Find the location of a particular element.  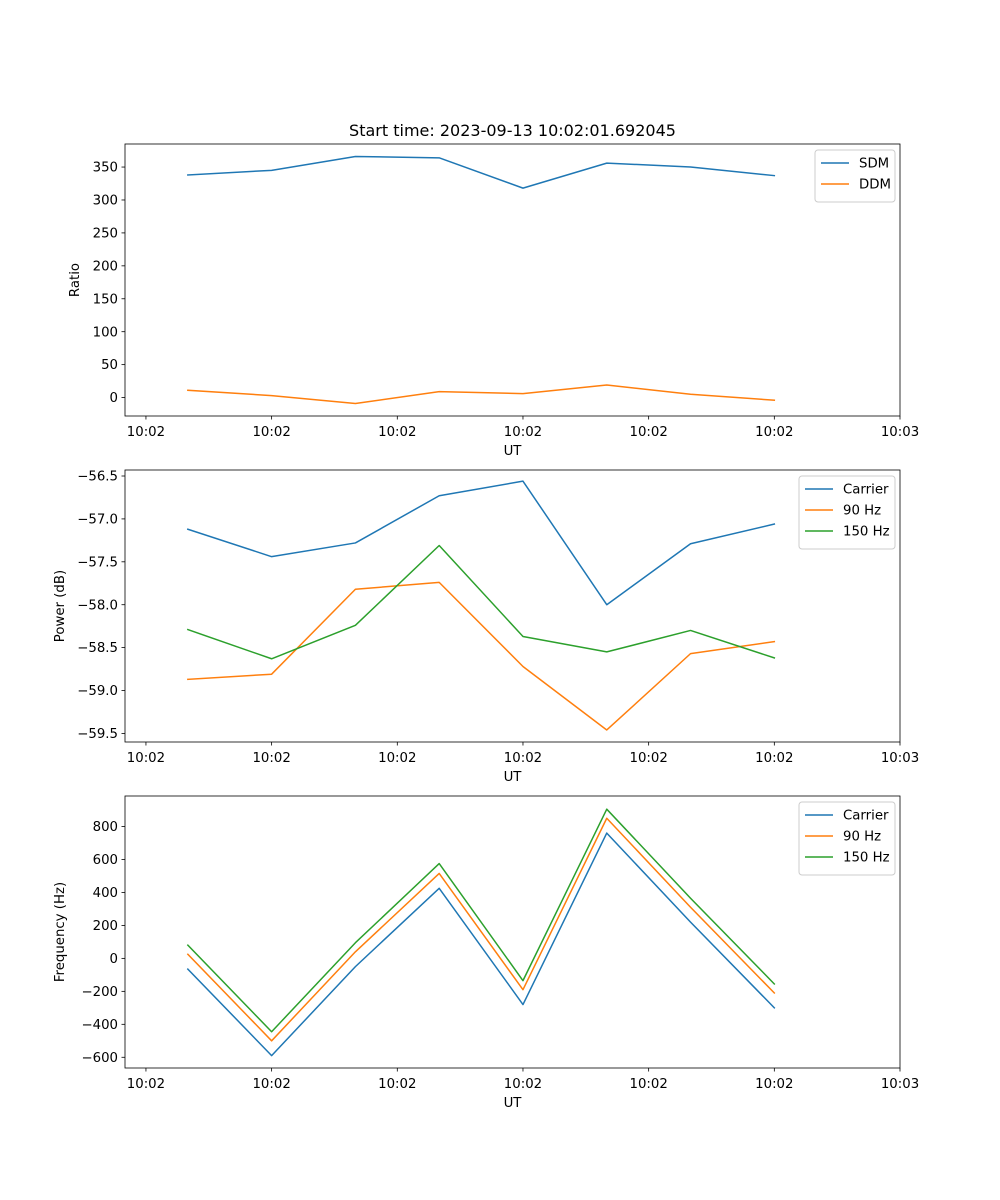

y-tick-label: 100 is located at coordinates (105, 332).